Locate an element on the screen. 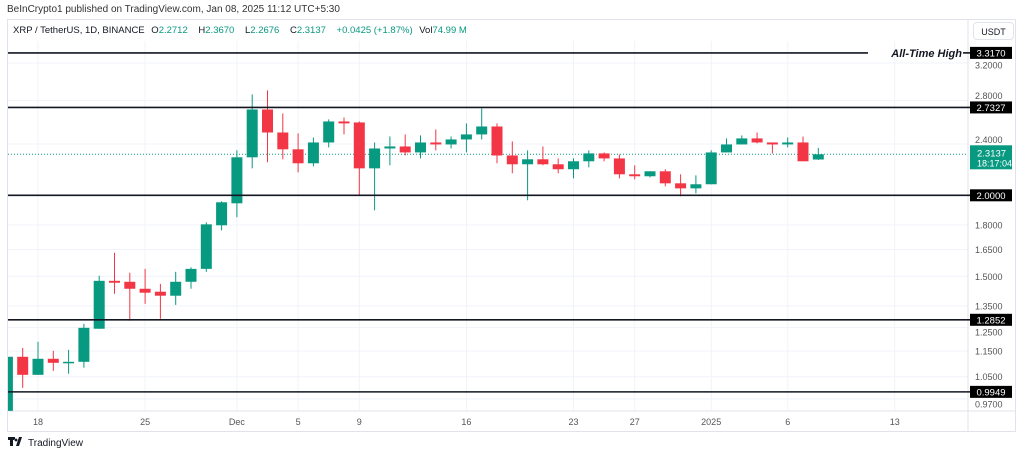  y-tick-label: 1.0500 is located at coordinates (989, 377).